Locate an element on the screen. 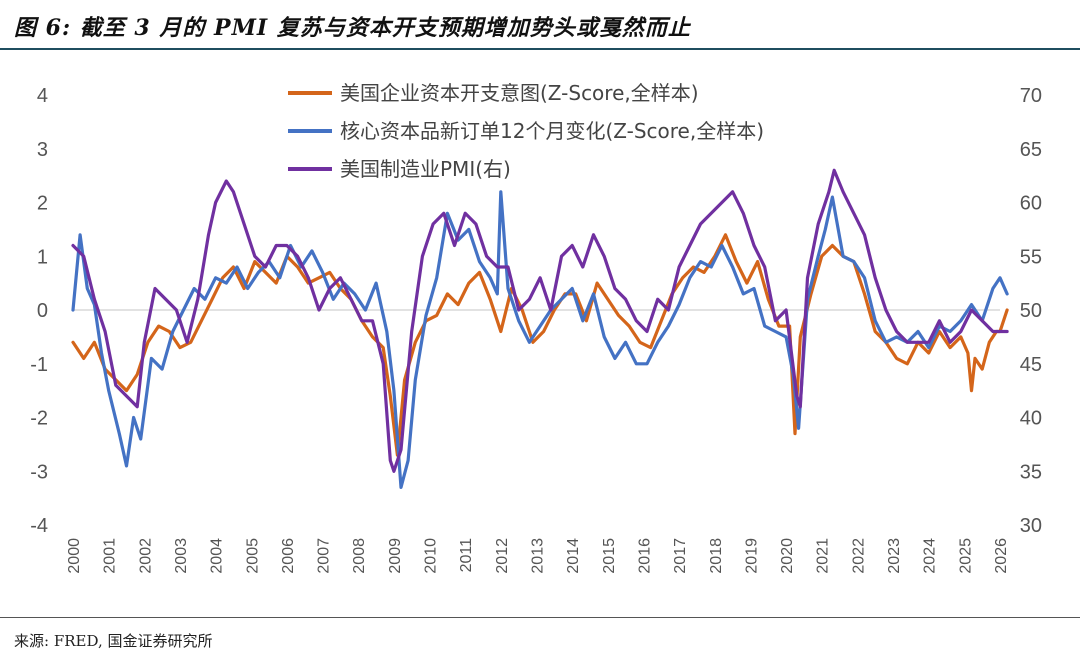 The width and height of the screenshot is (1080, 672). x-tick-label: 2023 is located at coordinates (894, 556).